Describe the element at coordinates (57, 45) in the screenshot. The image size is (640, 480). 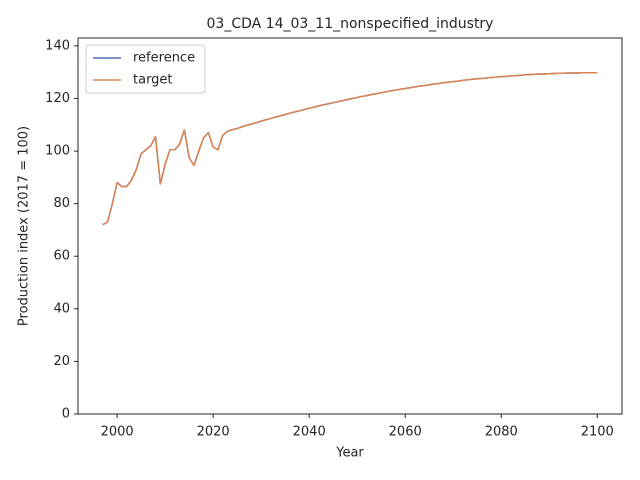
I see `y-tick-label: 140` at that location.